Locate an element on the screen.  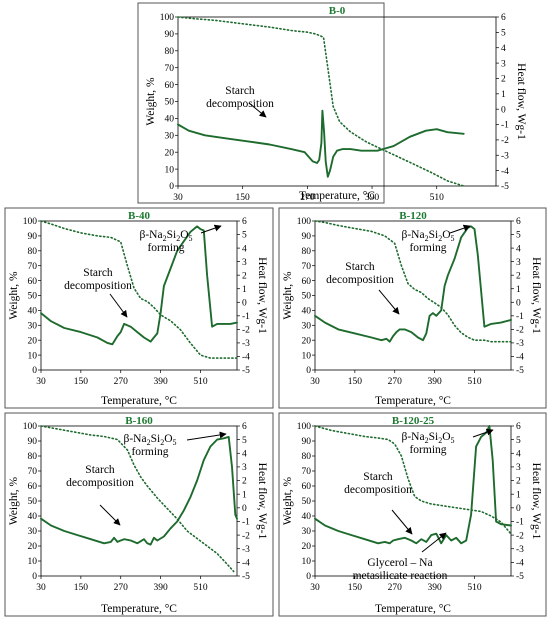
y-left-tick-label: 70 is located at coordinates (307, 472).